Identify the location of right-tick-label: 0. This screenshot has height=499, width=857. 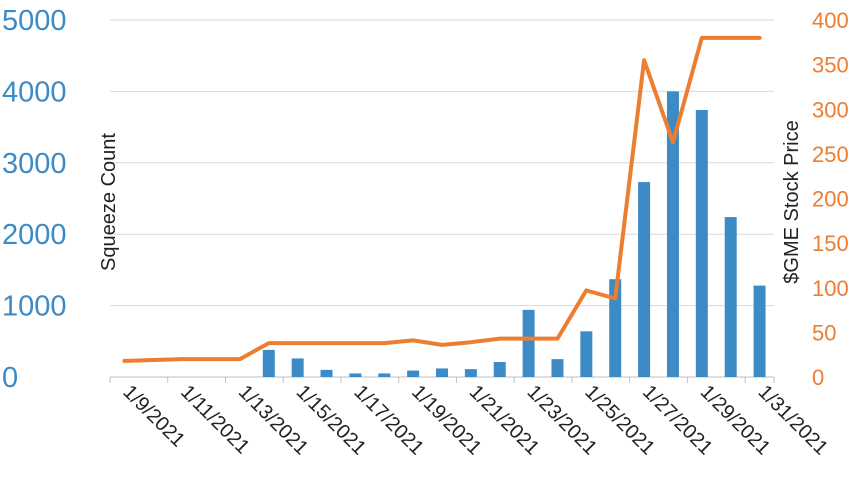
(818, 377).